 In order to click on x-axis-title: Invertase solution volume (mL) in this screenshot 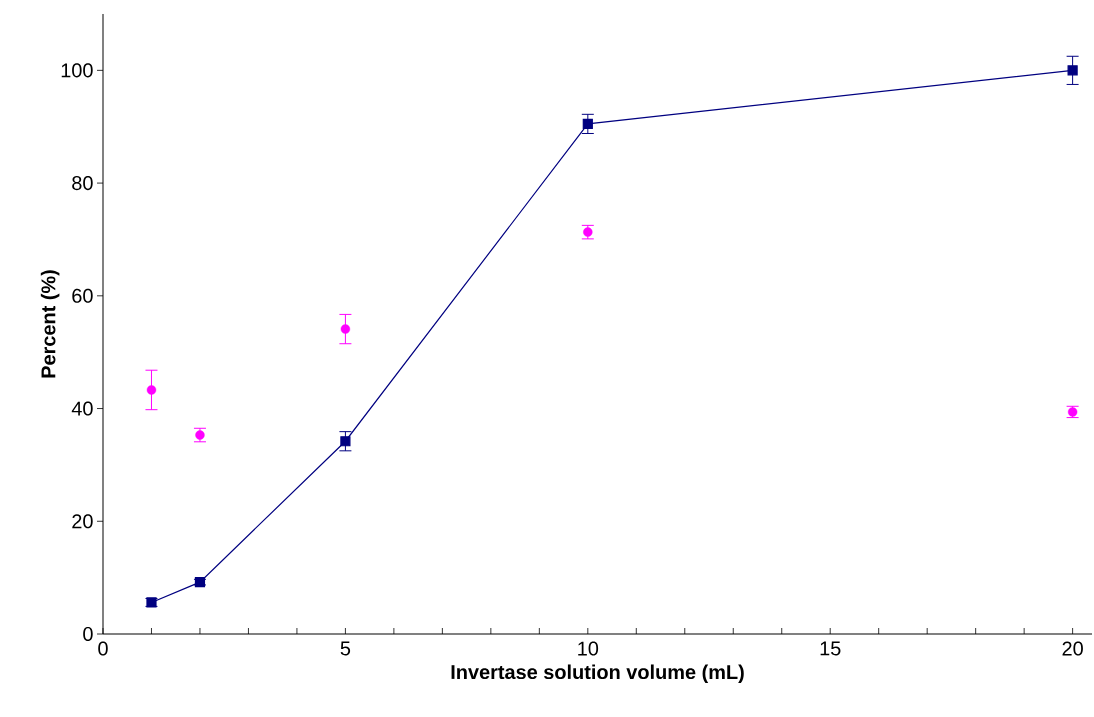, I will do `click(597, 674)`.